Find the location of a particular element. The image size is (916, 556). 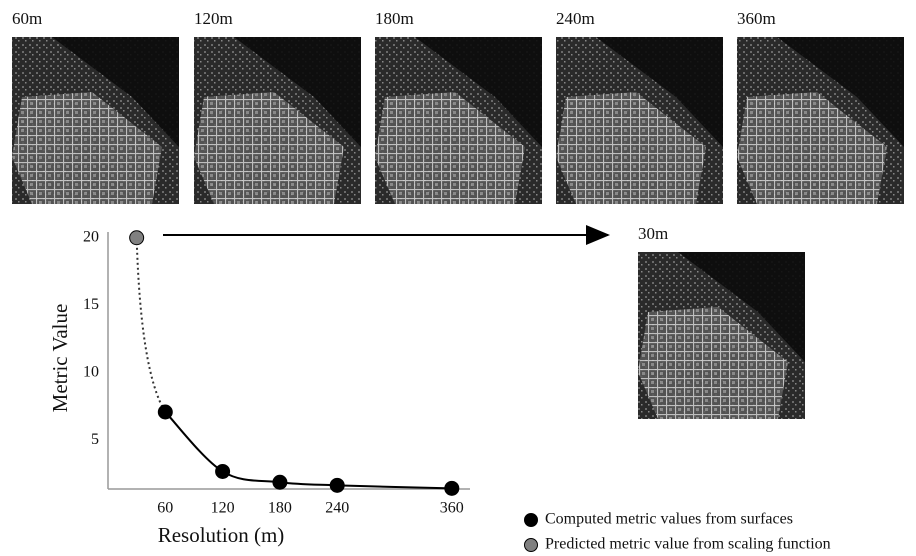

x-axis-title: Resolution (m) is located at coordinates (221, 535).